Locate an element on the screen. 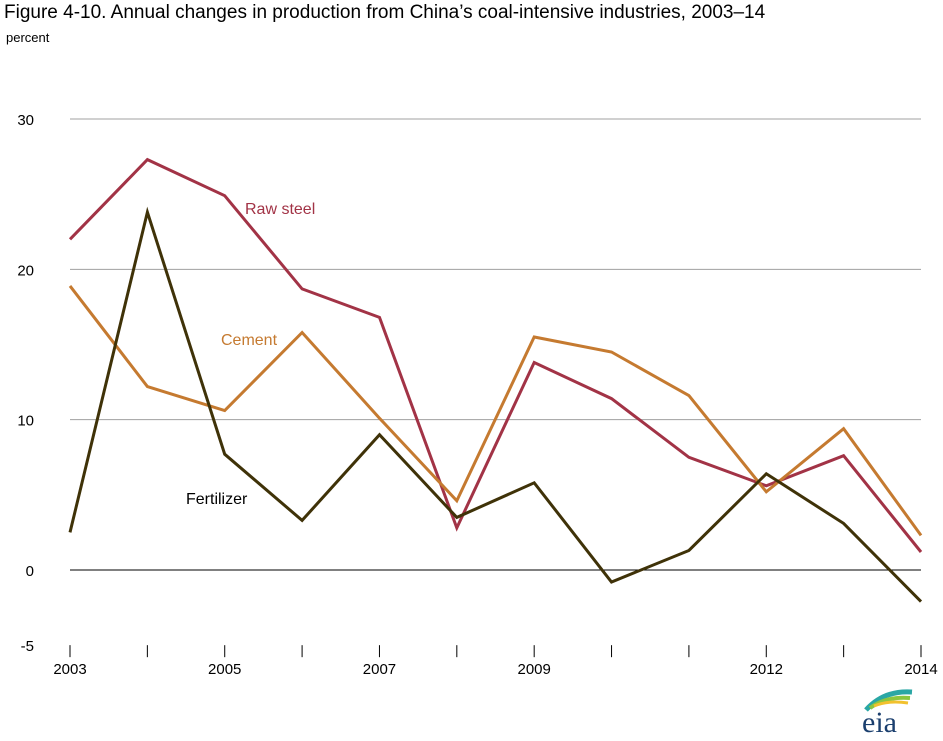  y-tick-label: 0 is located at coordinates (30, 571).